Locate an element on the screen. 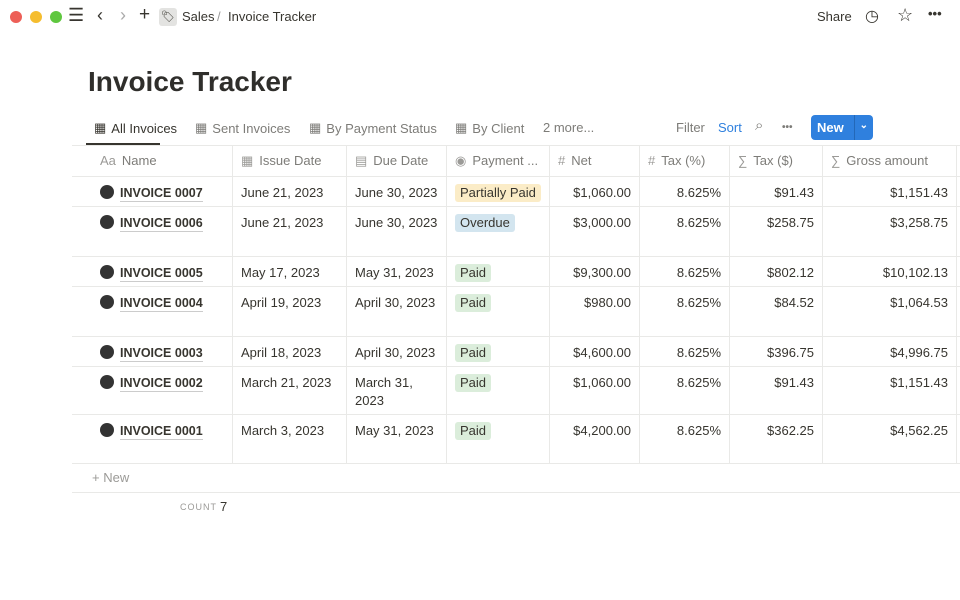 The image size is (960, 600). table-cell: $1,064.53 is located at coordinates (890, 311).